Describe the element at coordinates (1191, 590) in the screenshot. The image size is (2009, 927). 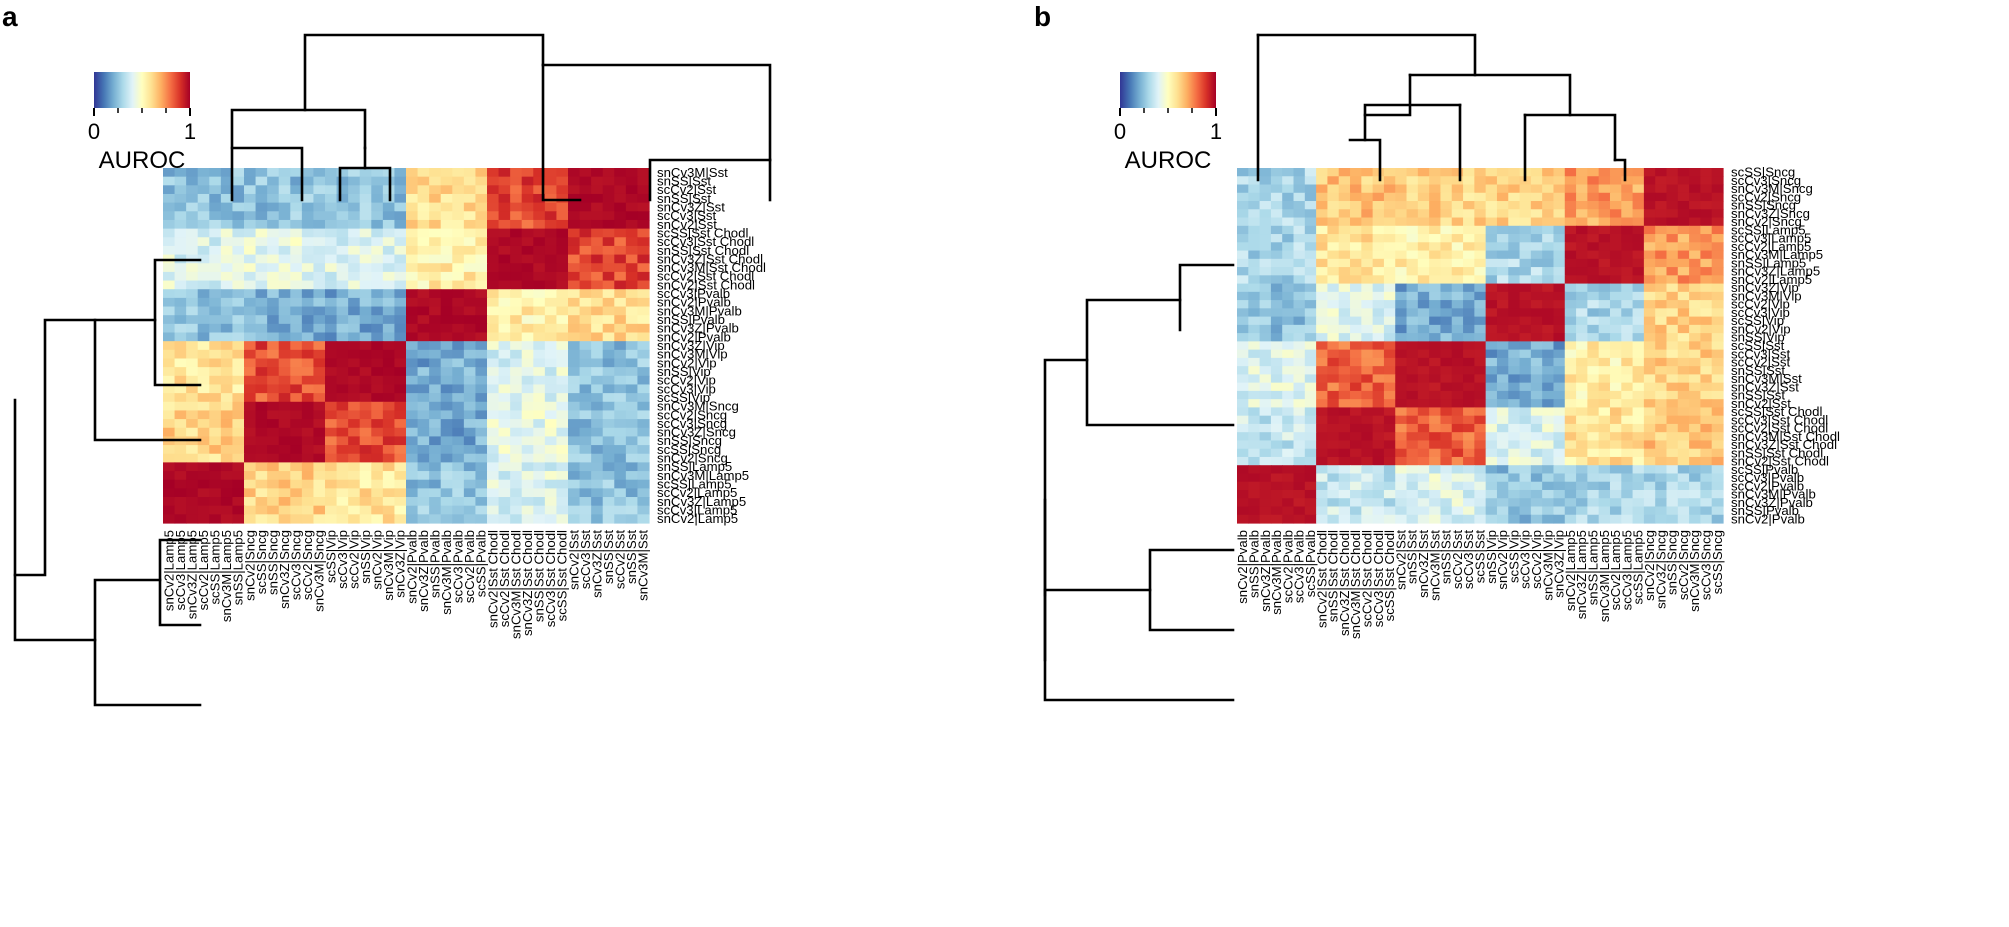
I see `dendro-b-left-sst` at that location.